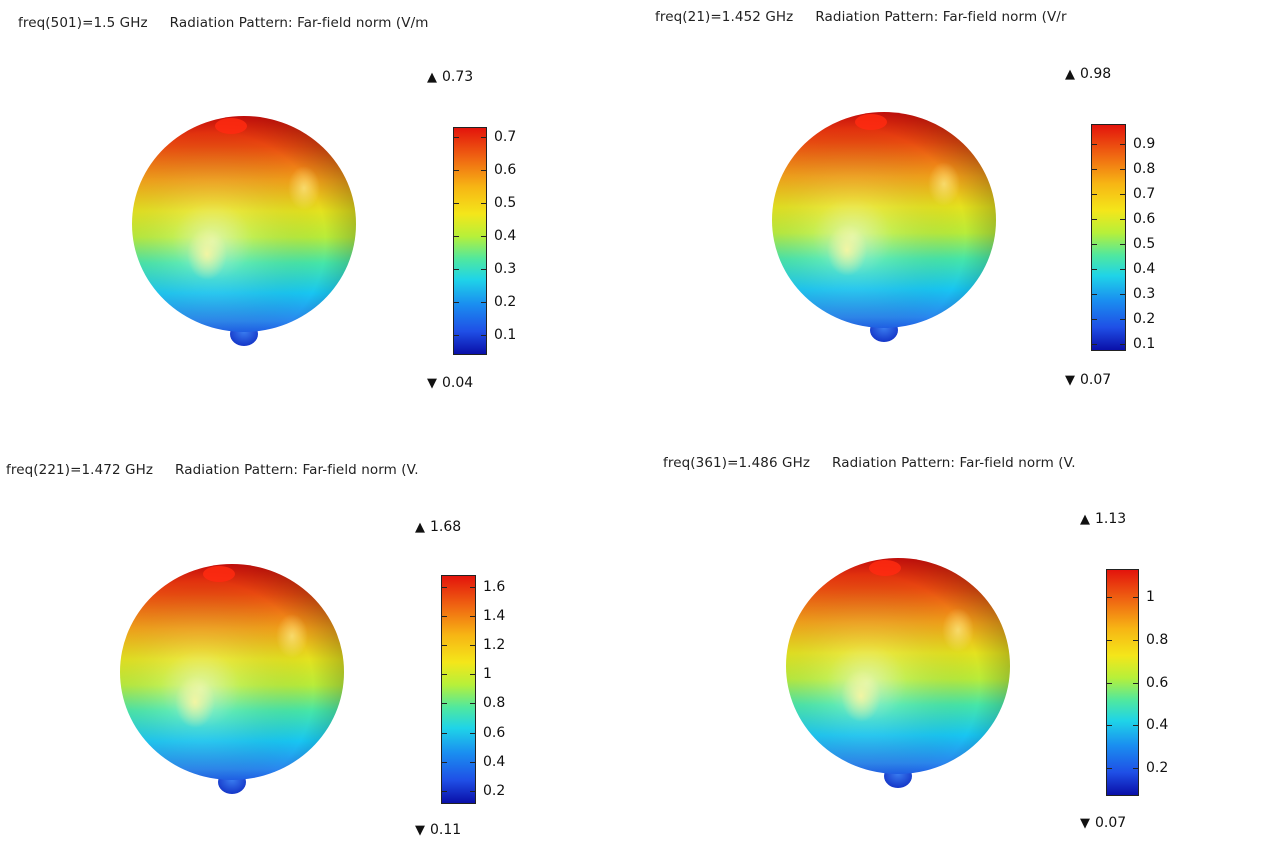  I want to click on min-label: ▼ 0.07, so click(1103, 823).